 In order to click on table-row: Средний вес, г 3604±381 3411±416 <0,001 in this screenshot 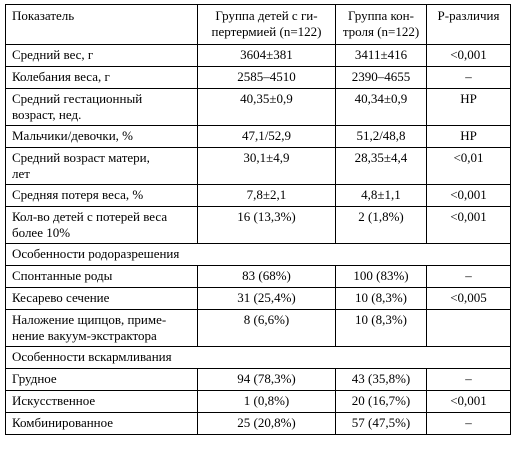, I will do `click(258, 55)`.